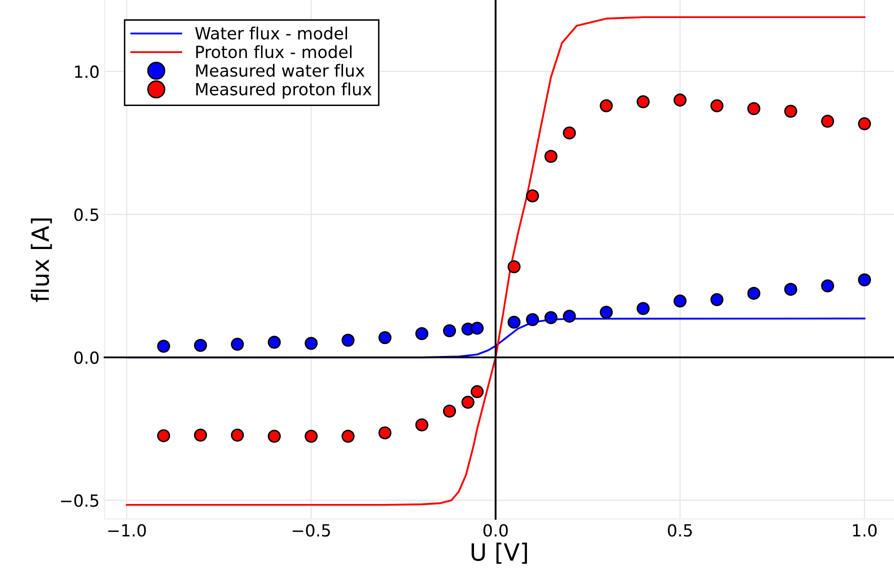  What do you see at coordinates (499, 553) in the screenshot?
I see `x-axis-title: U [V]` at bounding box center [499, 553].